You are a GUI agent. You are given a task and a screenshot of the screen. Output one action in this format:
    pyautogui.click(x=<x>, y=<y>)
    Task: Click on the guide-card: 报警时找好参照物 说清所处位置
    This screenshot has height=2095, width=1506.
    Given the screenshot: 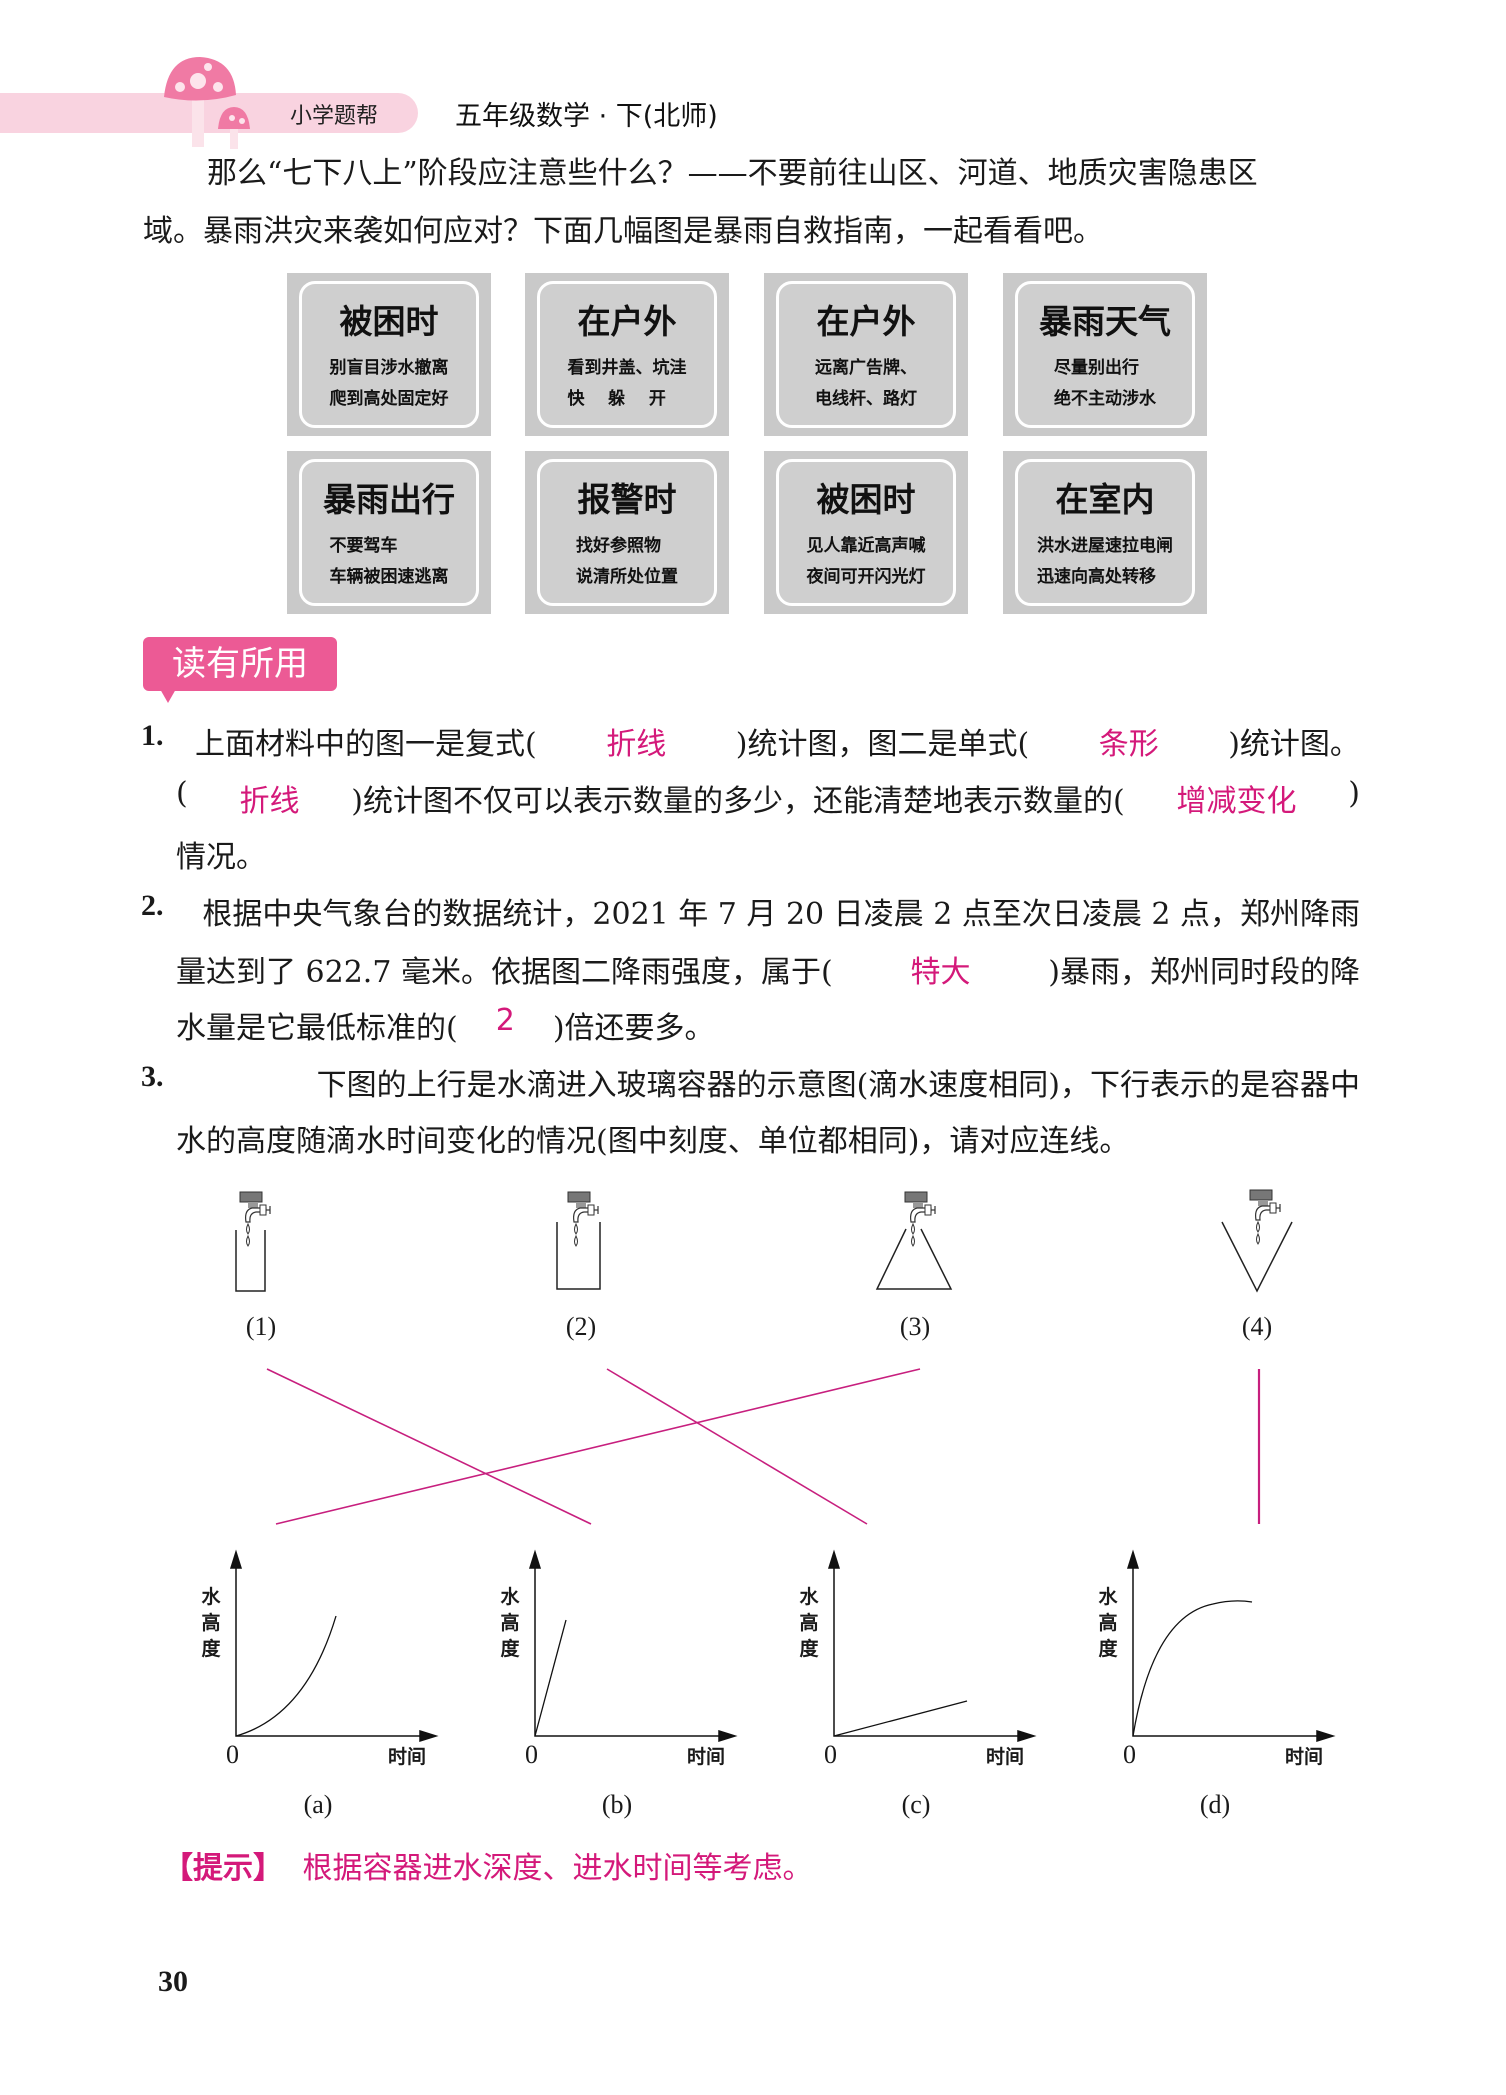 What is the action you would take?
    pyautogui.click(x=627, y=532)
    